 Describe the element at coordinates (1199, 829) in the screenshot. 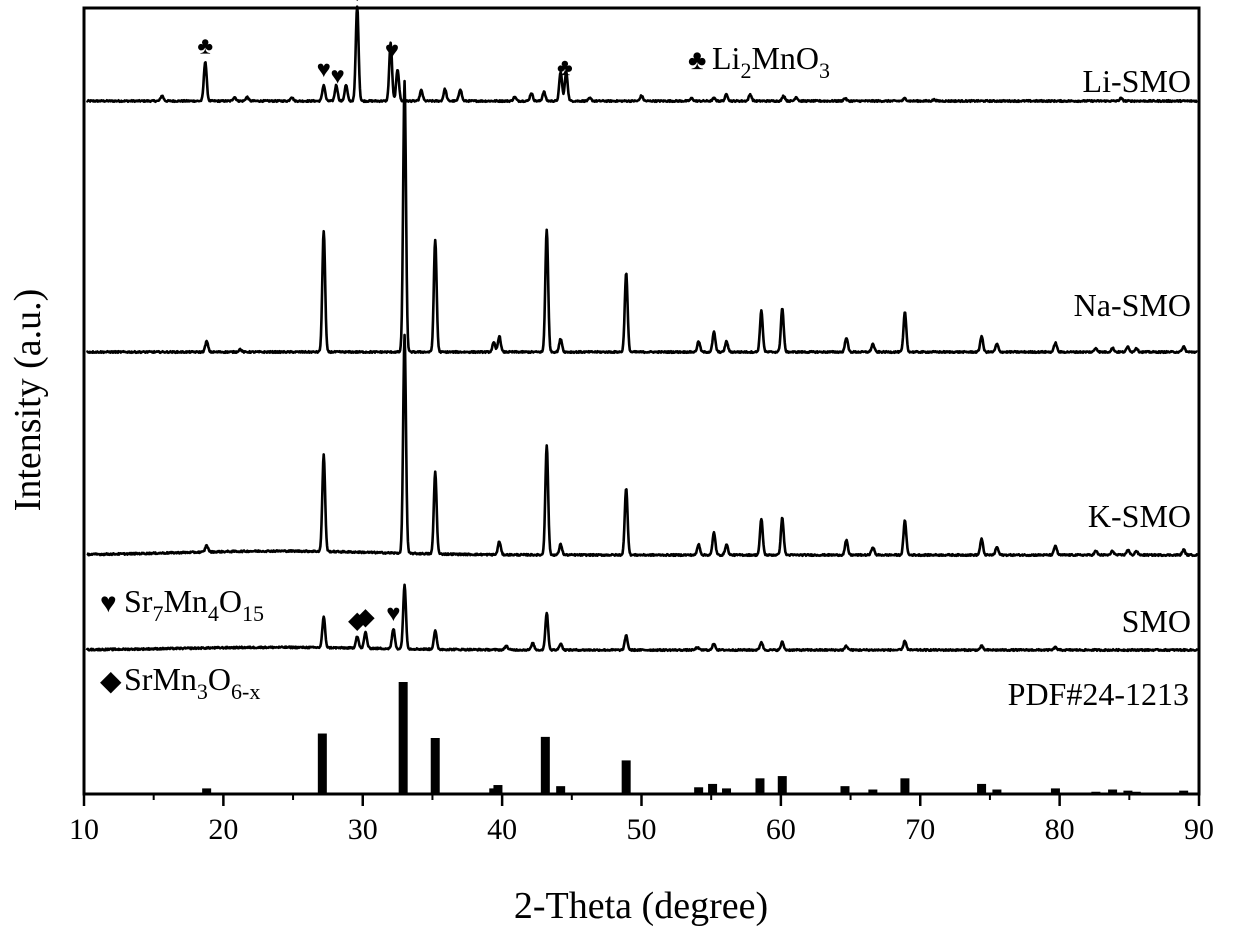

I see `x-tick-label: 90` at that location.